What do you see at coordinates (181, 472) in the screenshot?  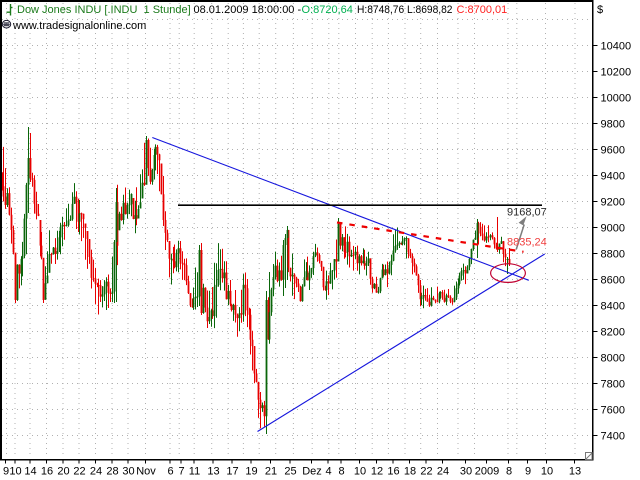 I see `svg-text: 7` at bounding box center [181, 472].